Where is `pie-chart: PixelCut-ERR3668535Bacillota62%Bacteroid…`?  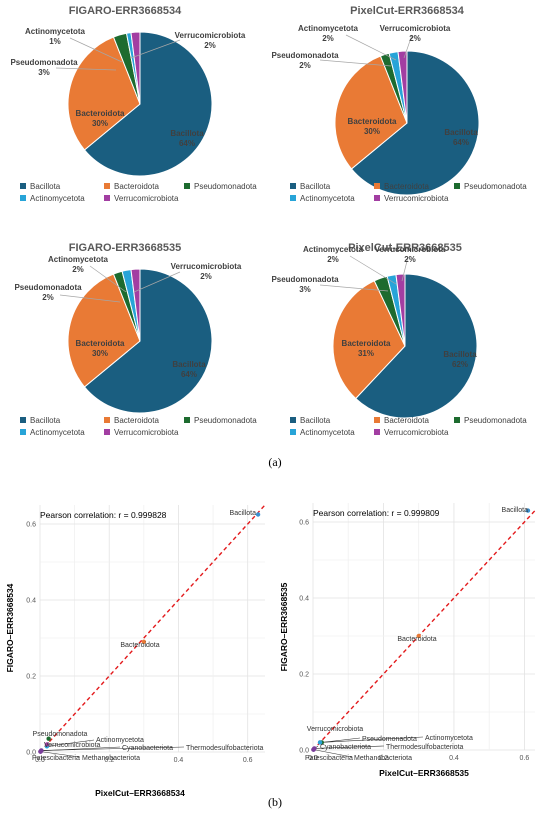
pie-chart: PixelCut-ERR3668535Bacillota62%Bacteroid… is located at coordinates (399, 339).